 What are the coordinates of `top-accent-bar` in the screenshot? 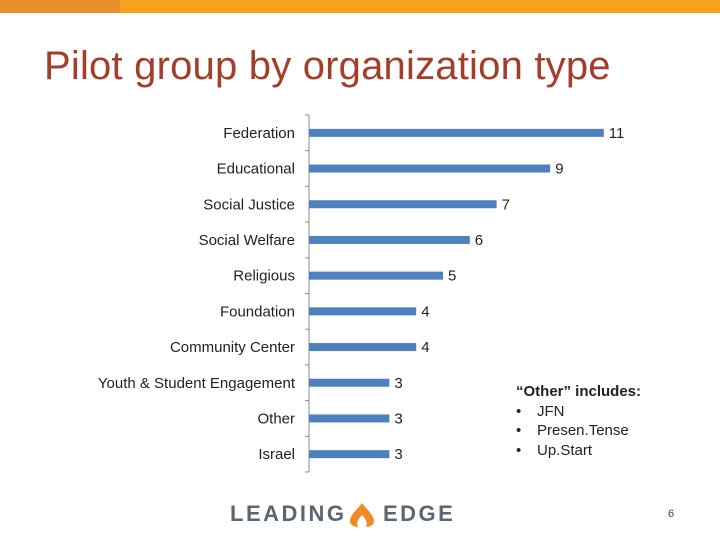 It's located at (360, 6).